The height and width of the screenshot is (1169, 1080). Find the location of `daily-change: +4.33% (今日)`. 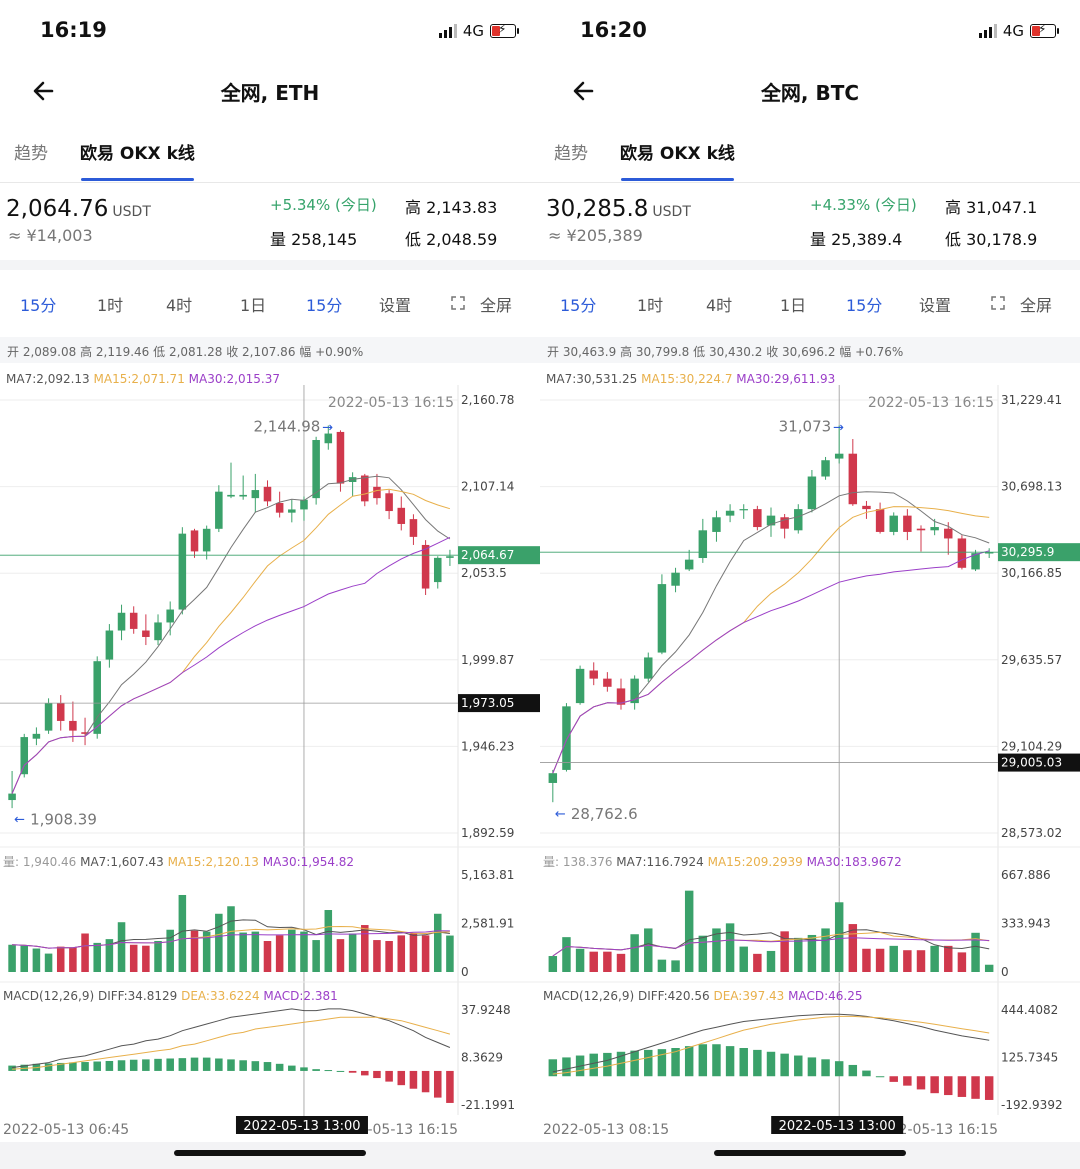

daily-change: +4.33% (今日) is located at coordinates (863, 205).